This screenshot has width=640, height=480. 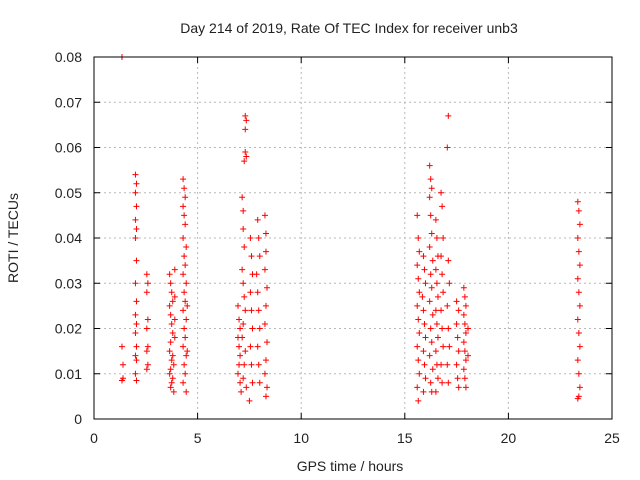 I want to click on y-tick-label: 0.03, so click(x=68, y=283).